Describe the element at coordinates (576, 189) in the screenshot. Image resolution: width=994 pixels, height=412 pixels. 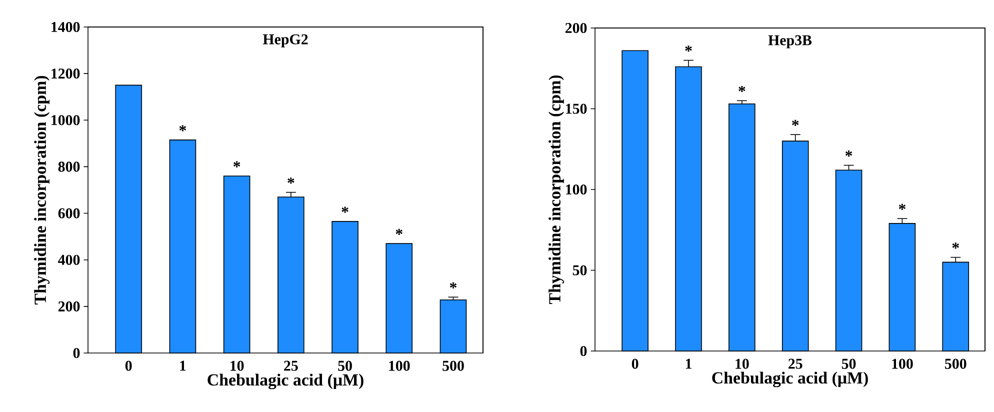
I see `y-tick-label: 100` at that location.